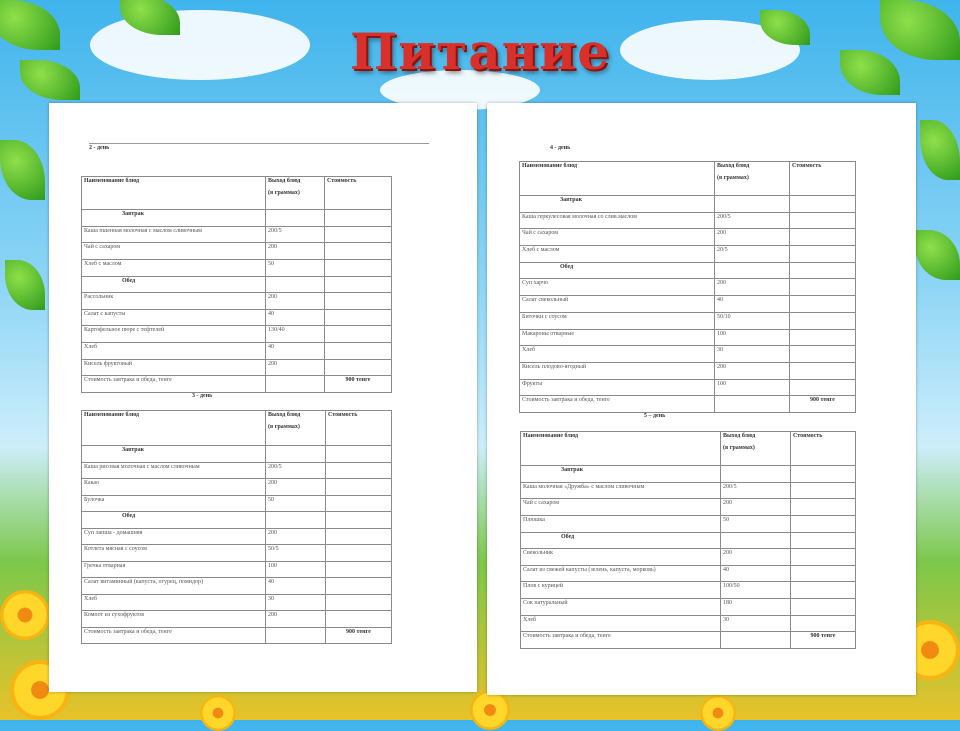 This screenshot has height=731, width=960. What do you see at coordinates (99, 148) in the screenshot?
I see `day-label: 2 - день` at bounding box center [99, 148].